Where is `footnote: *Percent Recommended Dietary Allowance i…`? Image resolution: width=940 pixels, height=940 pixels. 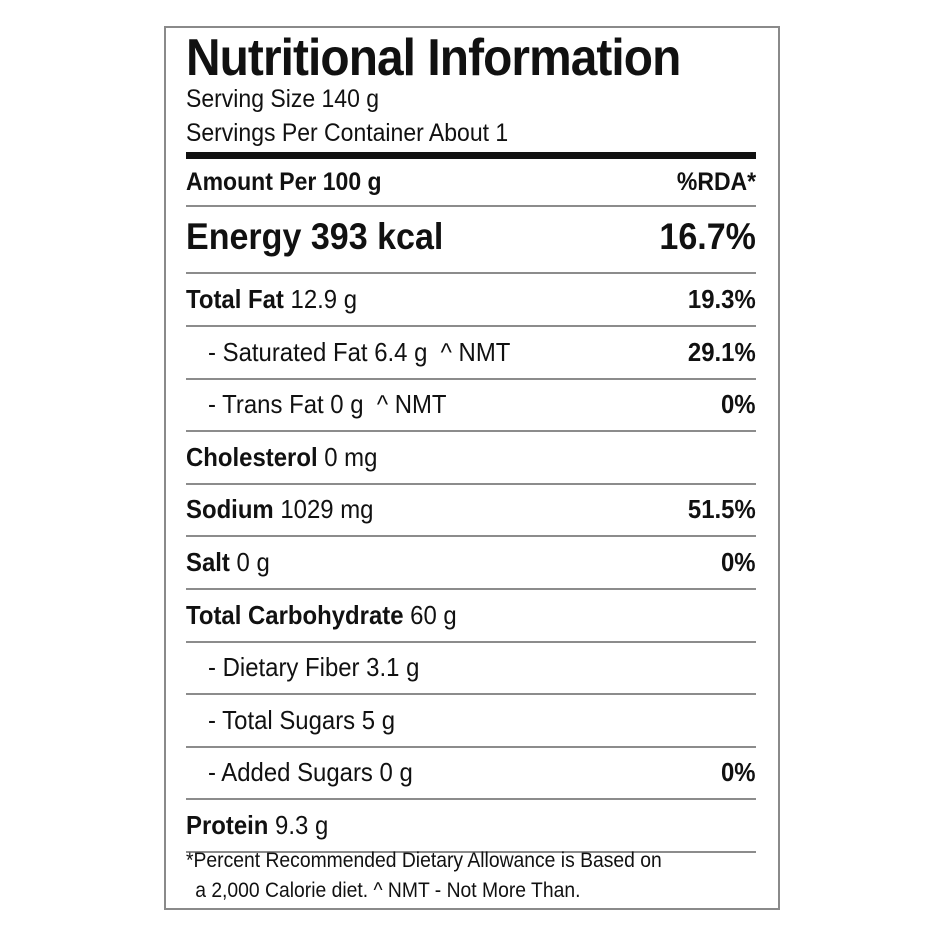 footnote: *Percent Recommended Dietary Allowance i… is located at coordinates (424, 876).